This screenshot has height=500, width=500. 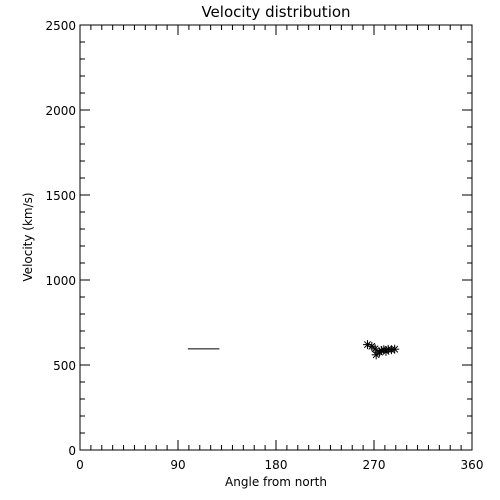 What do you see at coordinates (472, 465) in the screenshot?
I see `x-tick-label: 360` at bounding box center [472, 465].